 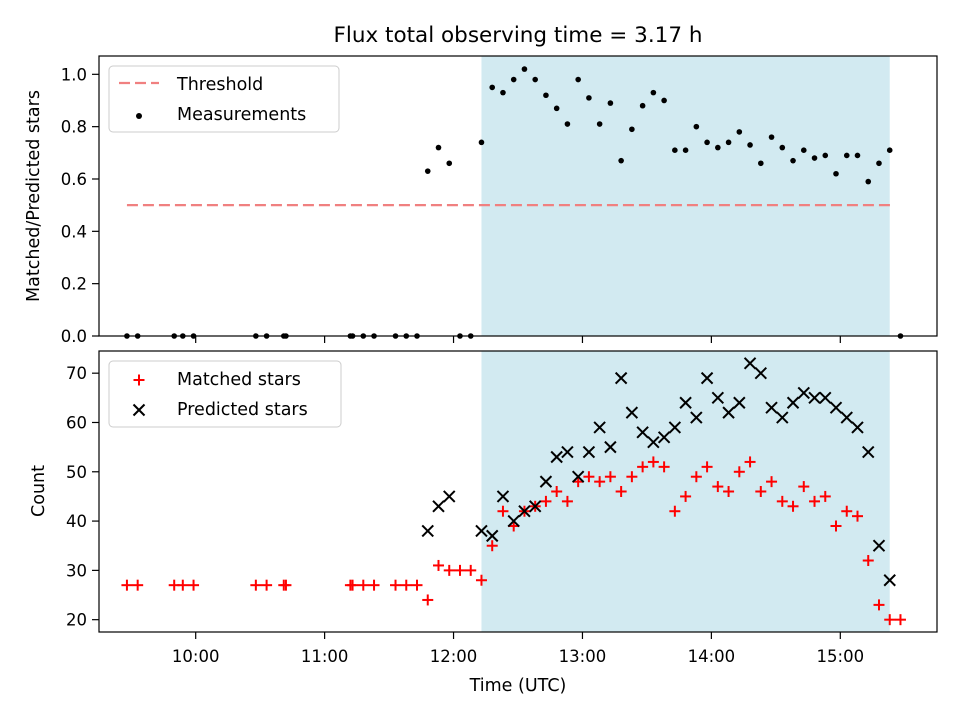 What do you see at coordinates (712, 656) in the screenshot?
I see `x-tick-label: 14:00` at bounding box center [712, 656].